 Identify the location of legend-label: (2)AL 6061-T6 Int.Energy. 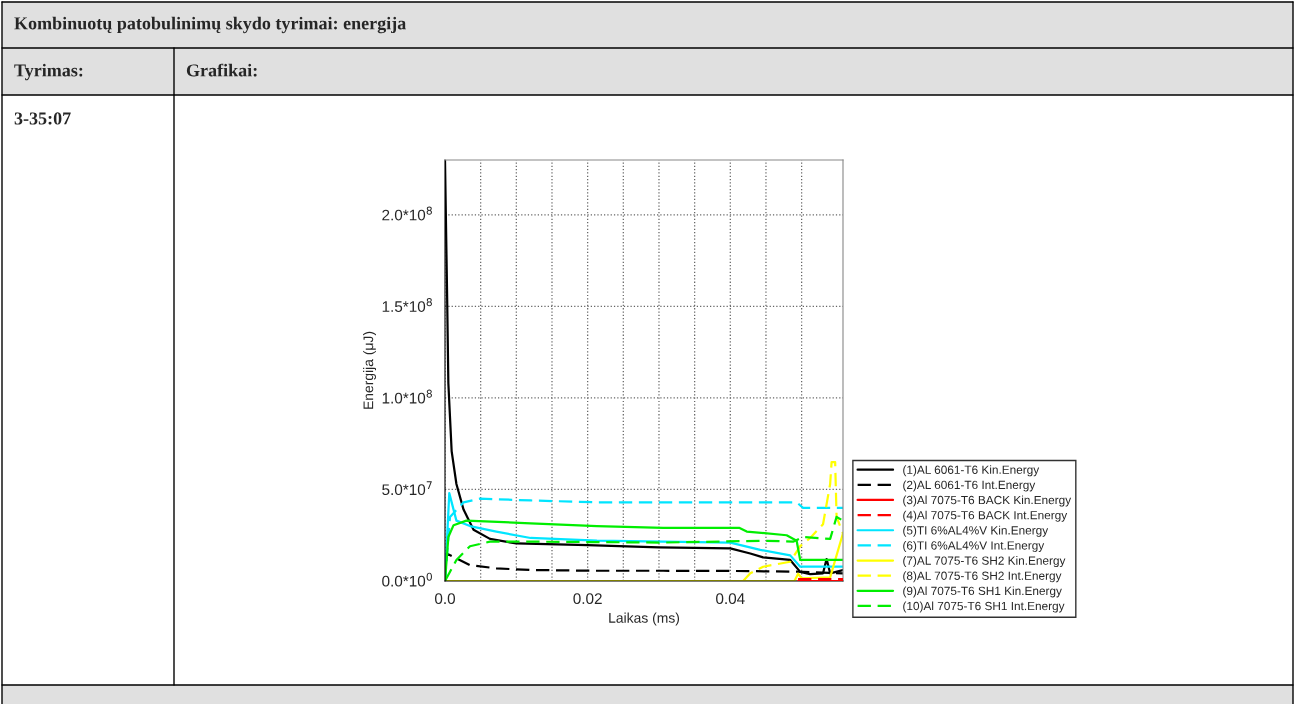
(969, 486).